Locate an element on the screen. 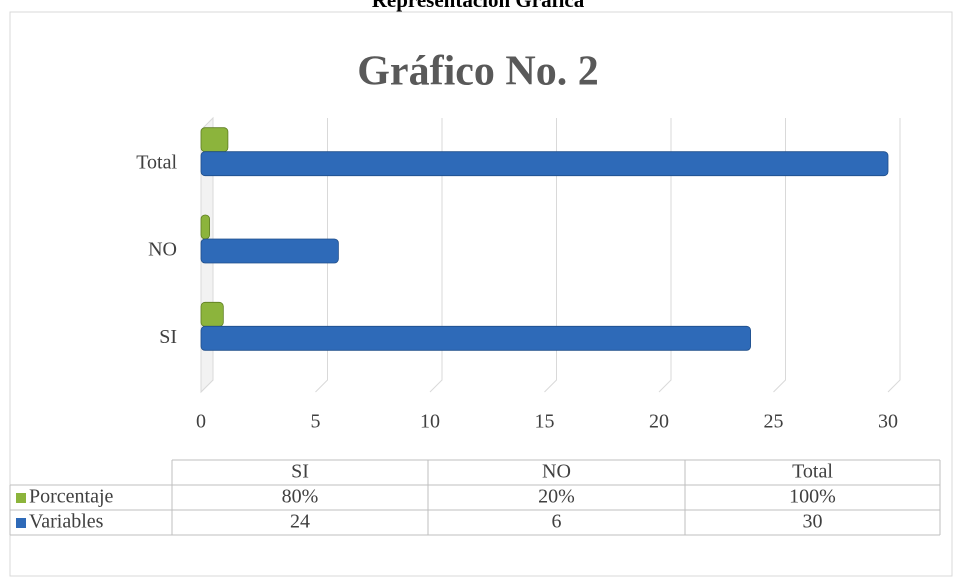 The width and height of the screenshot is (957, 580). x-tick-label: 10 is located at coordinates (430, 422).